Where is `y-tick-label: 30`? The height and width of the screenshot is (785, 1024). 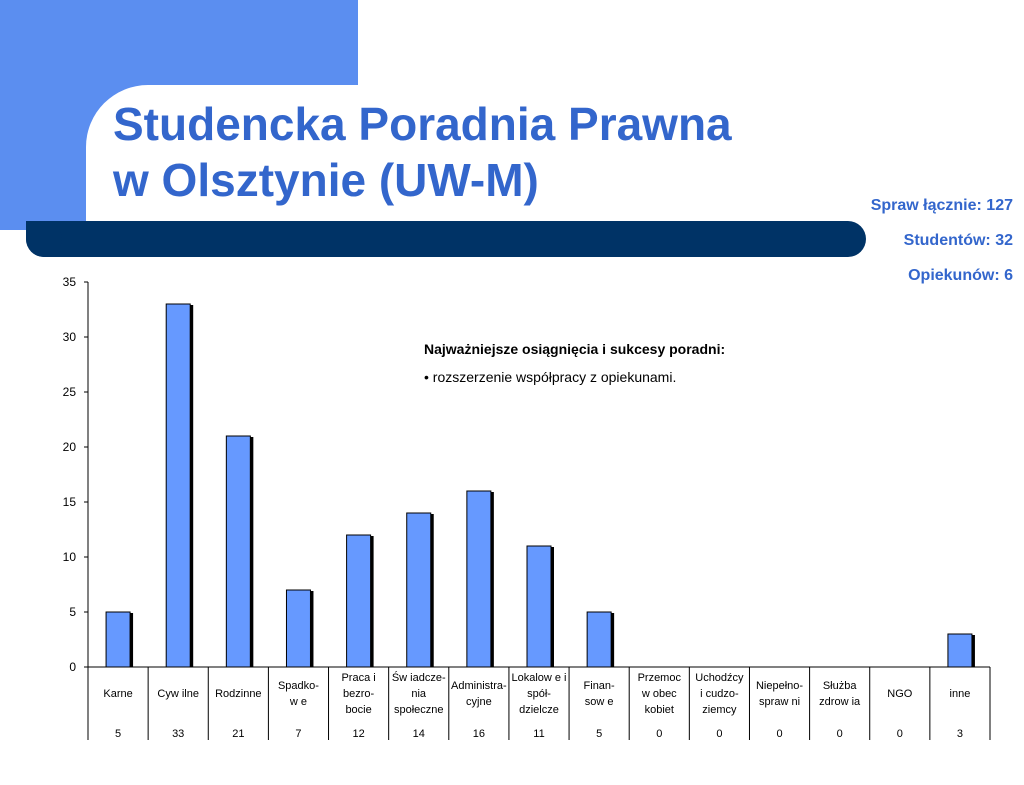 y-tick-label: 30 is located at coordinates (70, 337).